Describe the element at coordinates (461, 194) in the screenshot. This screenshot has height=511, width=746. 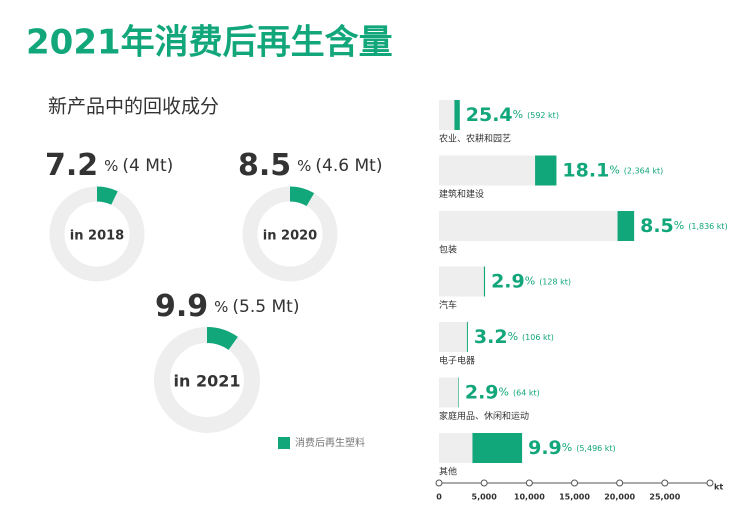
I see `category-label: 建筑和建设` at that location.